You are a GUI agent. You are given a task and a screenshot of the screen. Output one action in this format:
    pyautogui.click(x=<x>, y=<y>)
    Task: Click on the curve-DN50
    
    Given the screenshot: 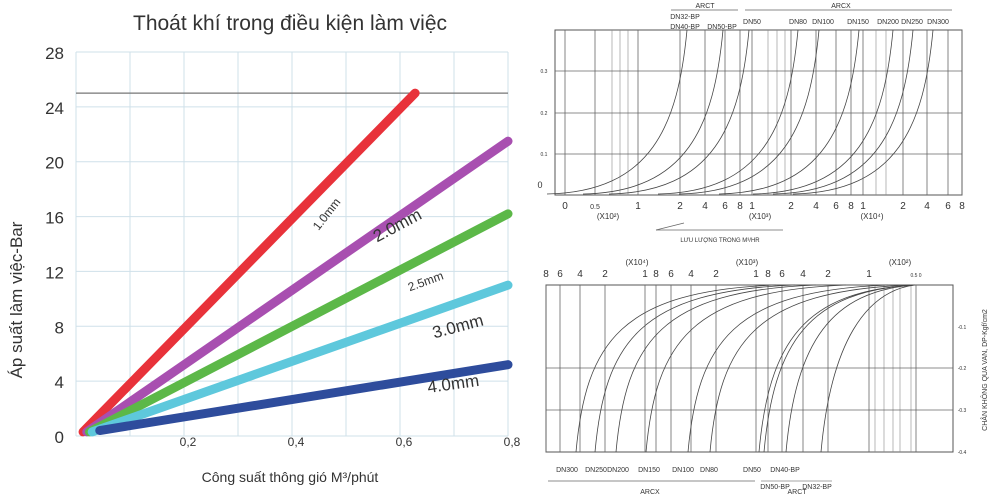 What is the action you would take?
    pyautogui.click(x=679, y=112)
    